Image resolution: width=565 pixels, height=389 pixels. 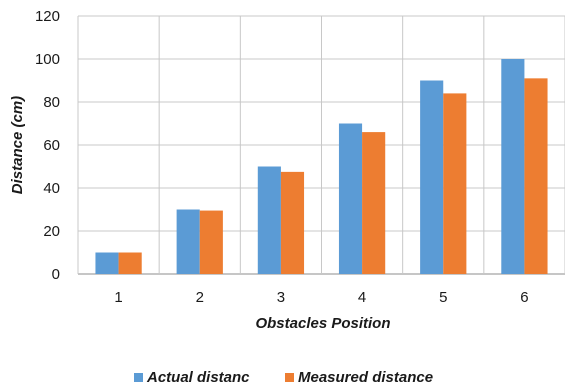 I want to click on x-tick-label: 2, so click(x=200, y=297).